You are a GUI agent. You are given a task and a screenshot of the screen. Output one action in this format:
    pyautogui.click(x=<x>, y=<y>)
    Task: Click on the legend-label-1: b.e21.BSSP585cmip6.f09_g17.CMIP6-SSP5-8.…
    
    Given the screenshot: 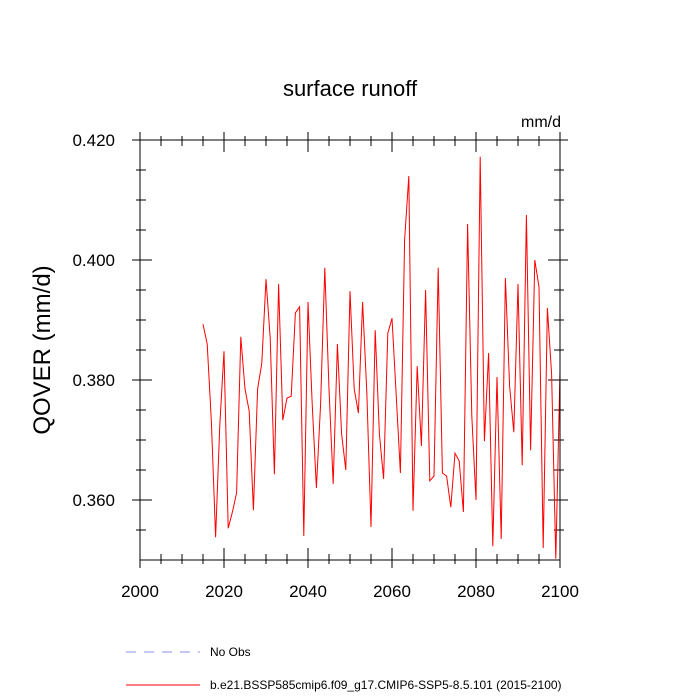 What is the action you would take?
    pyautogui.click(x=386, y=685)
    